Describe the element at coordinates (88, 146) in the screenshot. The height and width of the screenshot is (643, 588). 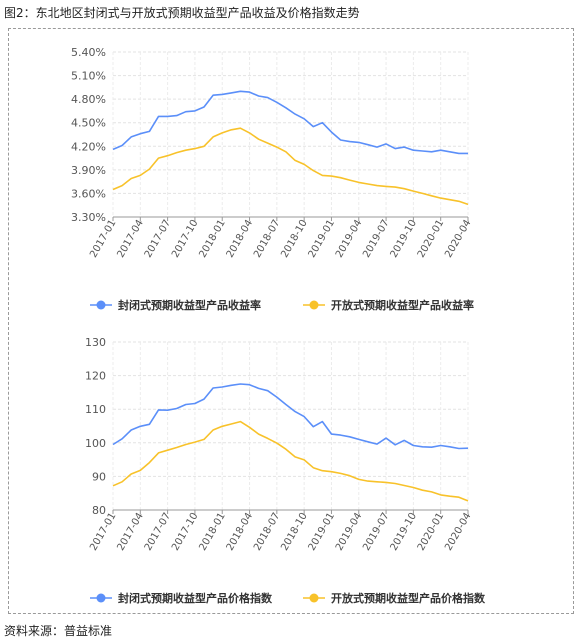
I see `y-tick-label: 4.20%` at that location.